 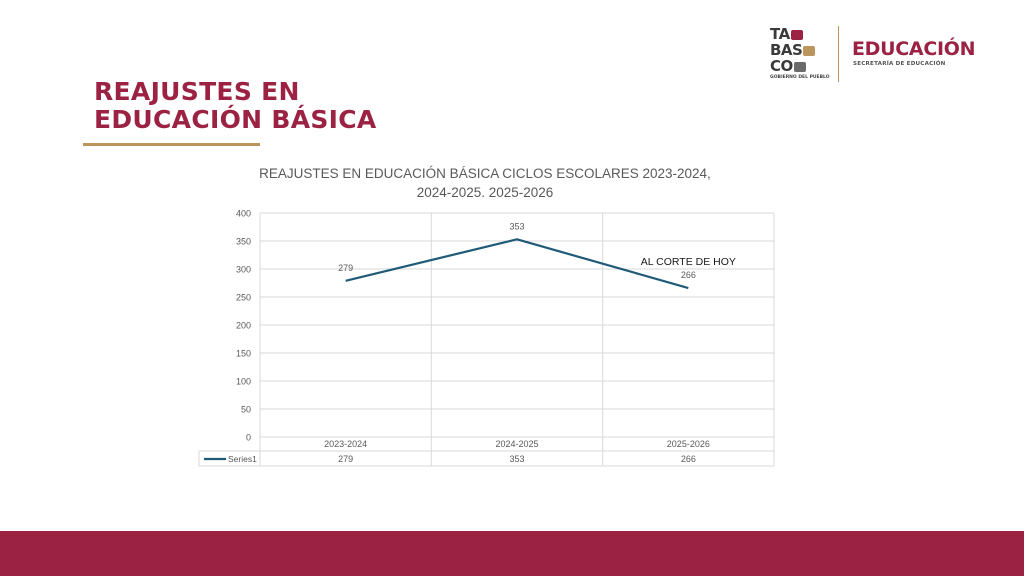 I want to click on x-category-label: 2023-2024, so click(x=345, y=444).